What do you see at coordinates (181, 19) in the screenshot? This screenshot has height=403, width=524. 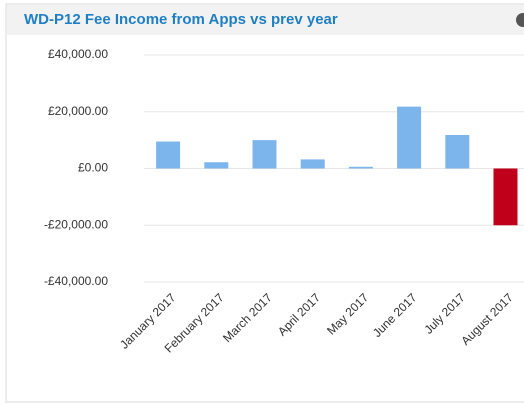 I see `chart-title: WD-P12 Fee Income from Apps vs prev year` at bounding box center [181, 19].